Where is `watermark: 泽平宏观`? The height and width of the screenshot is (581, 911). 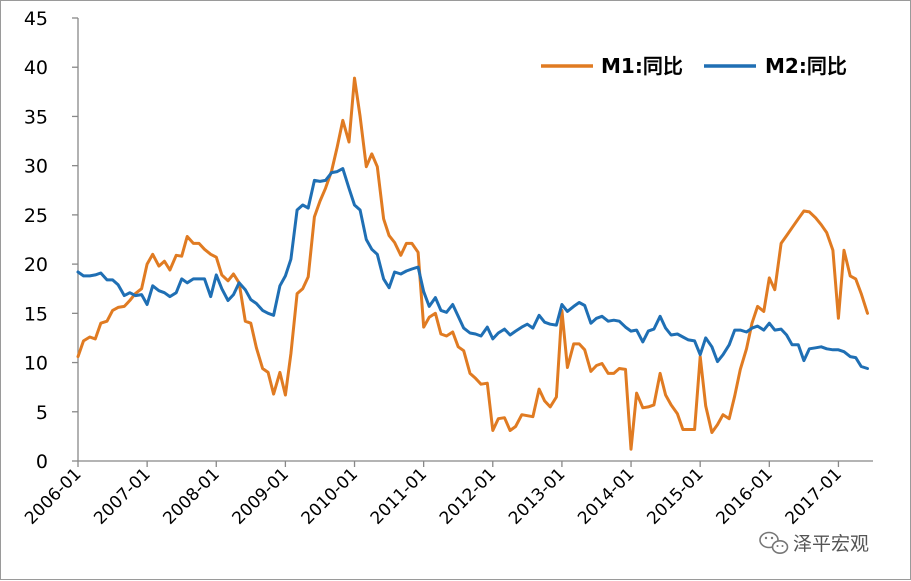 watermark: 泽平宏观 is located at coordinates (814, 543).